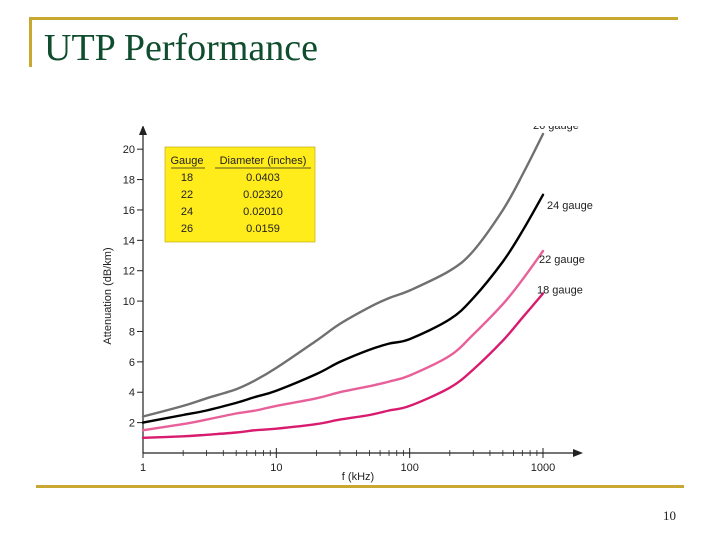 This screenshot has width=720, height=540. Describe the element at coordinates (187, 212) in the screenshot. I see `gauge-table-cell: 24` at that location.